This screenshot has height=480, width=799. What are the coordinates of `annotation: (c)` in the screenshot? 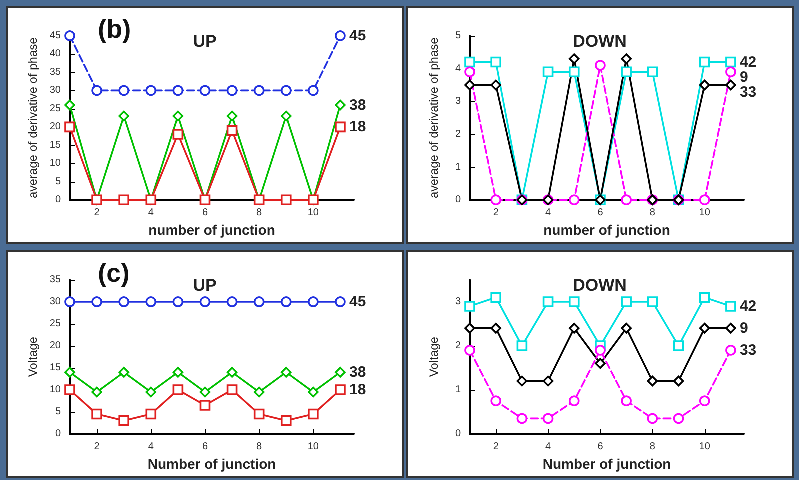 It's located at (114, 273).